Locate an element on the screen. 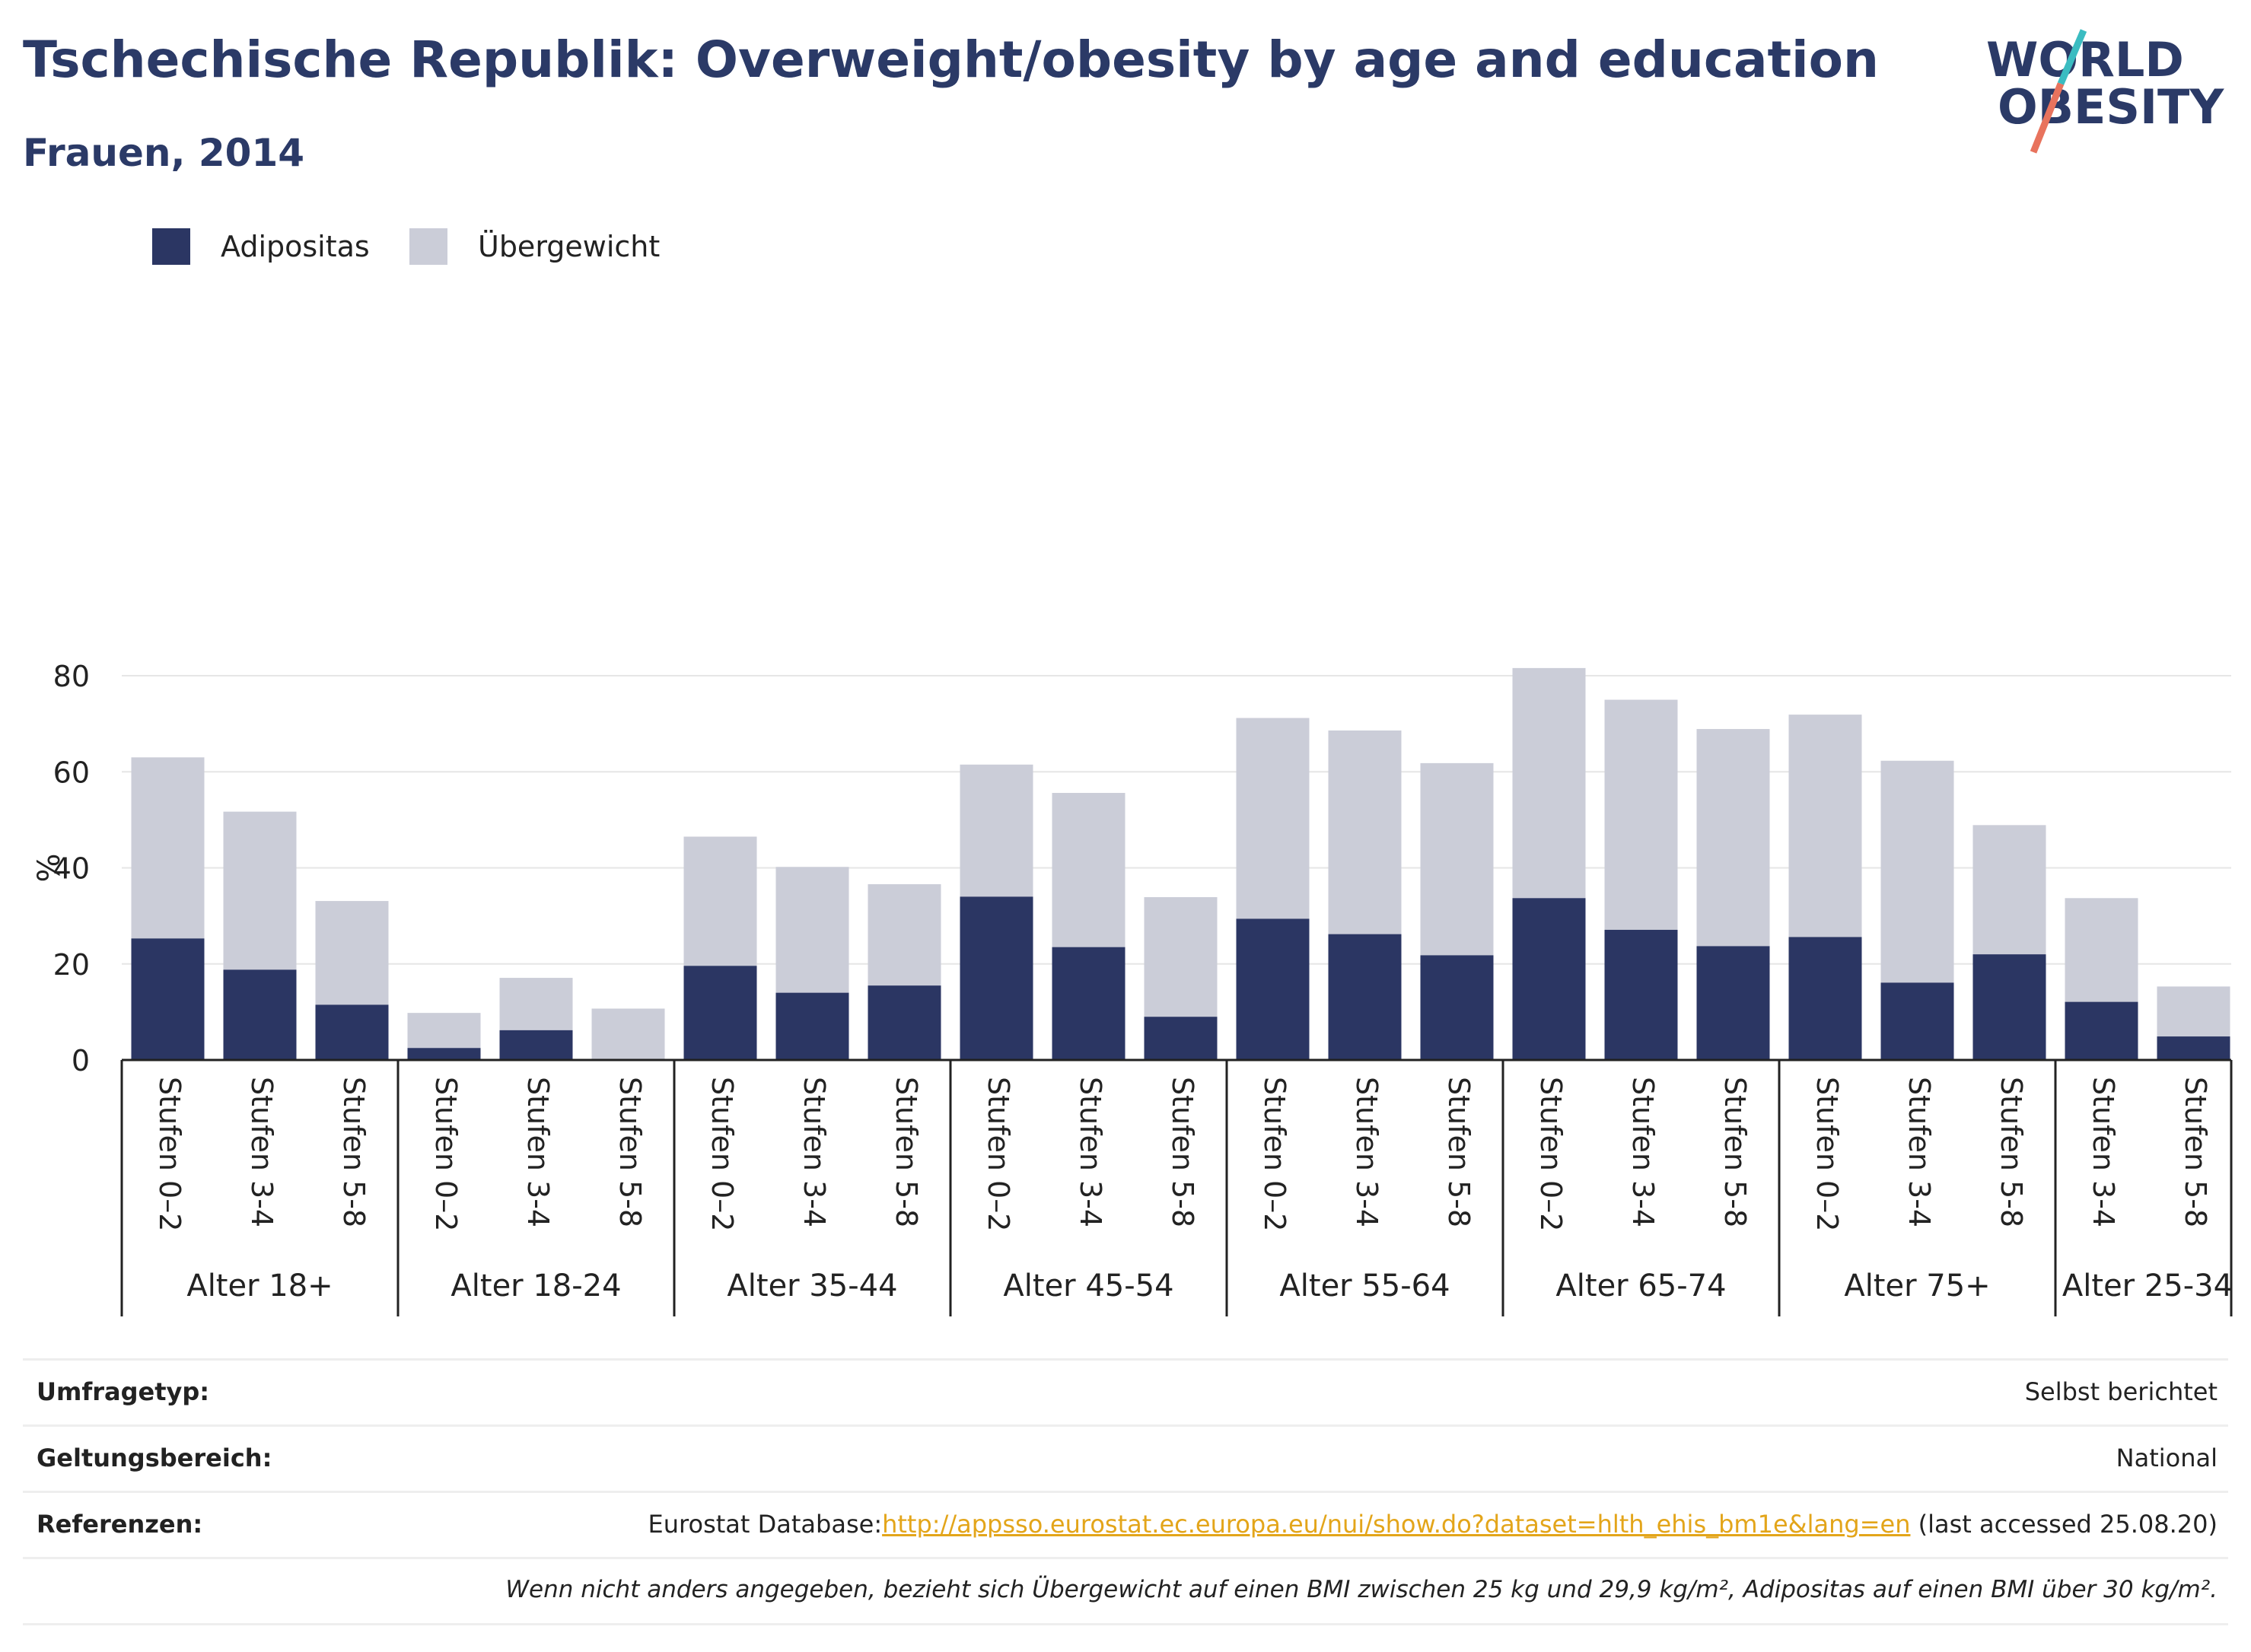 The image size is (2251, 1652). y-tick-label: 0 is located at coordinates (81, 1060).